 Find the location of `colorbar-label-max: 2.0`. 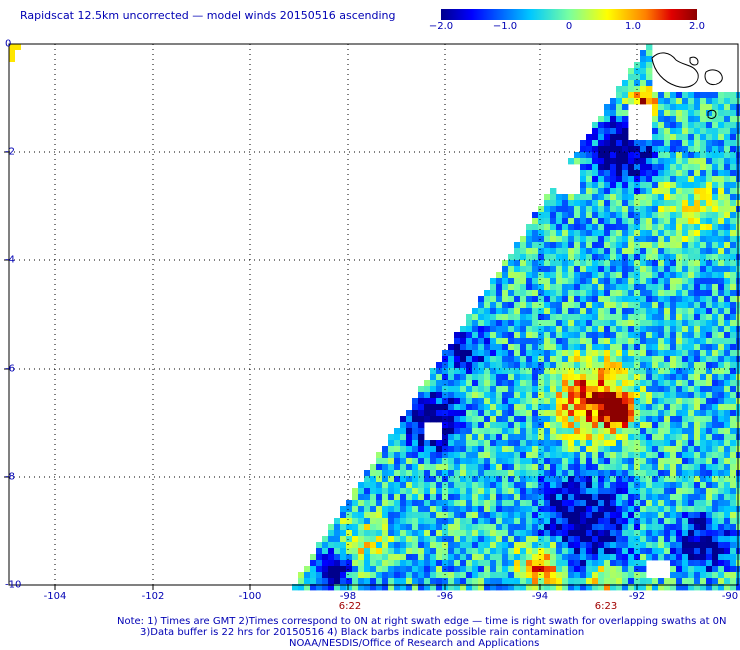

colorbar-label-max: 2.0 is located at coordinates (697, 26).